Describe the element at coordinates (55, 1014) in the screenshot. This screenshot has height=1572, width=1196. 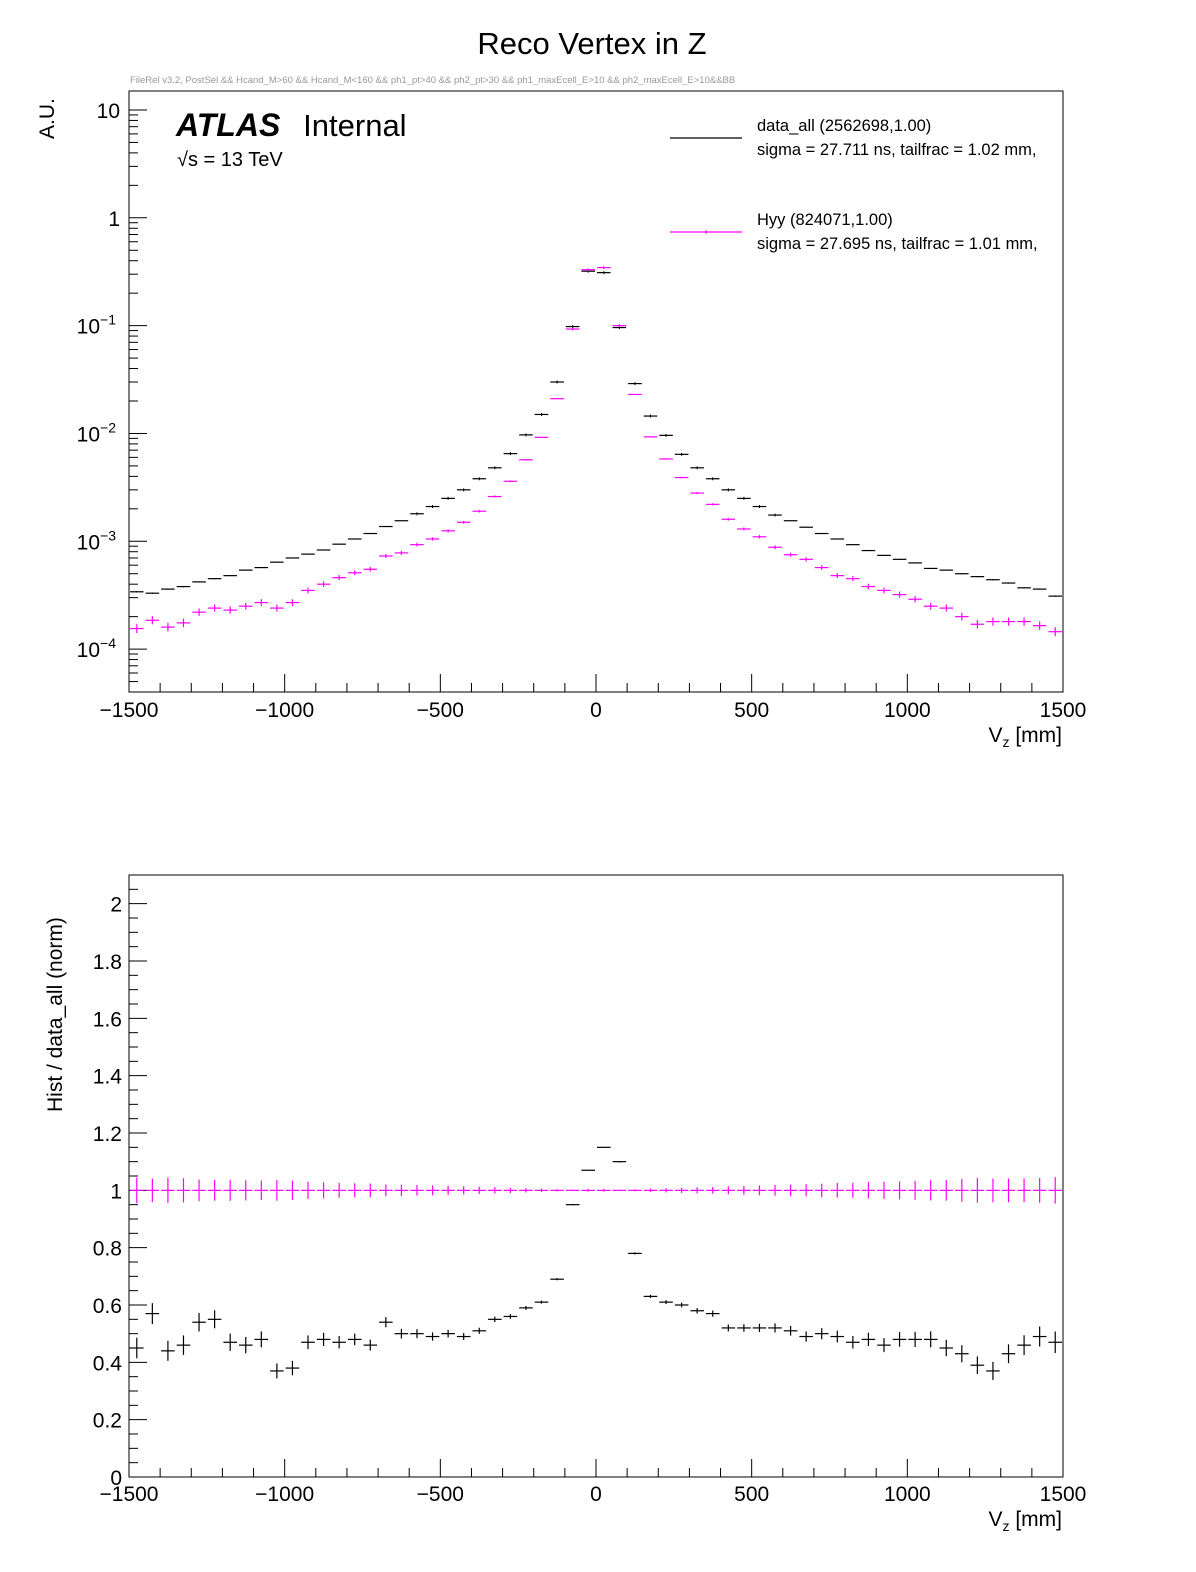
I see `ratio-y-axis-title: Hist / data_all (norm)` at that location.